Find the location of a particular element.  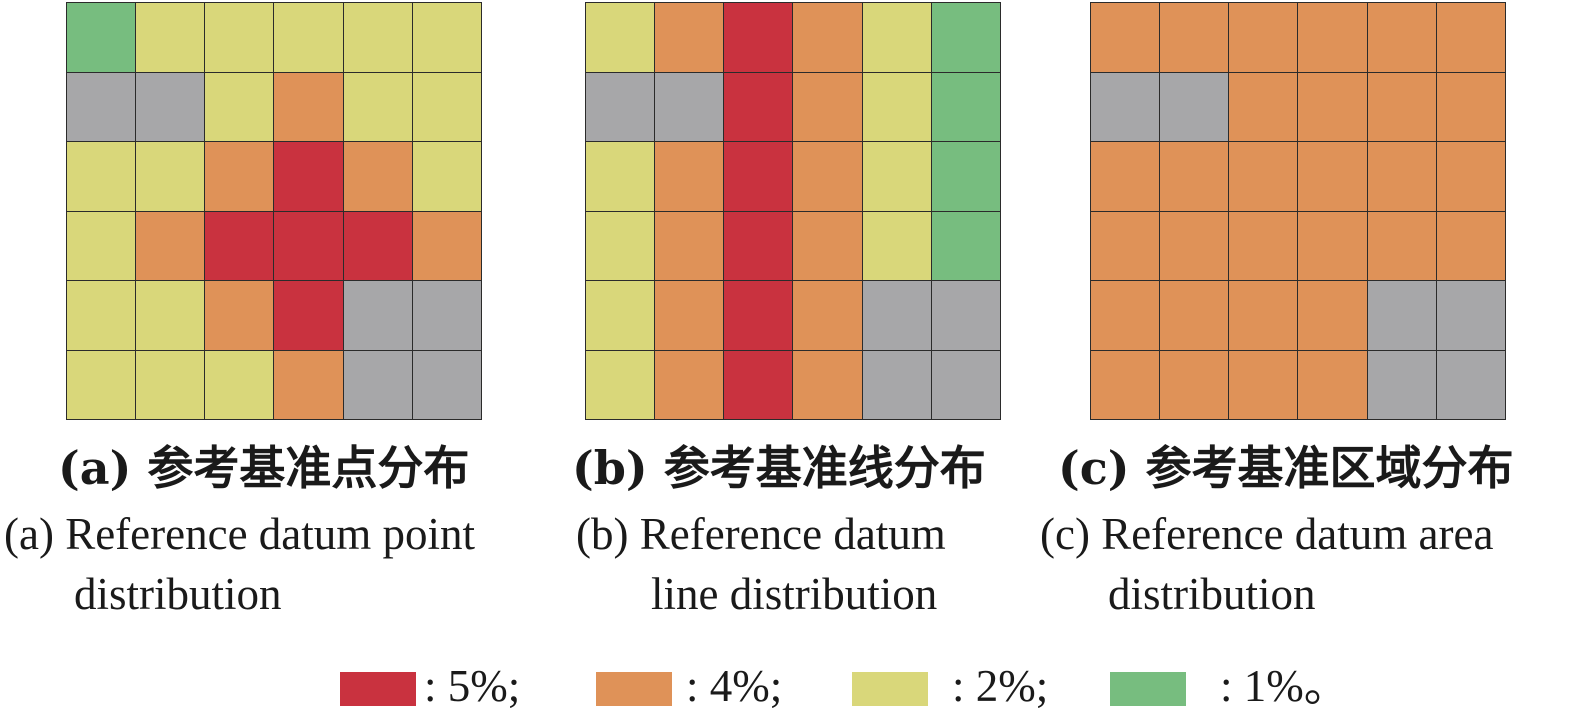

caption-en-c-line2: distribution is located at coordinates (1212, 594).